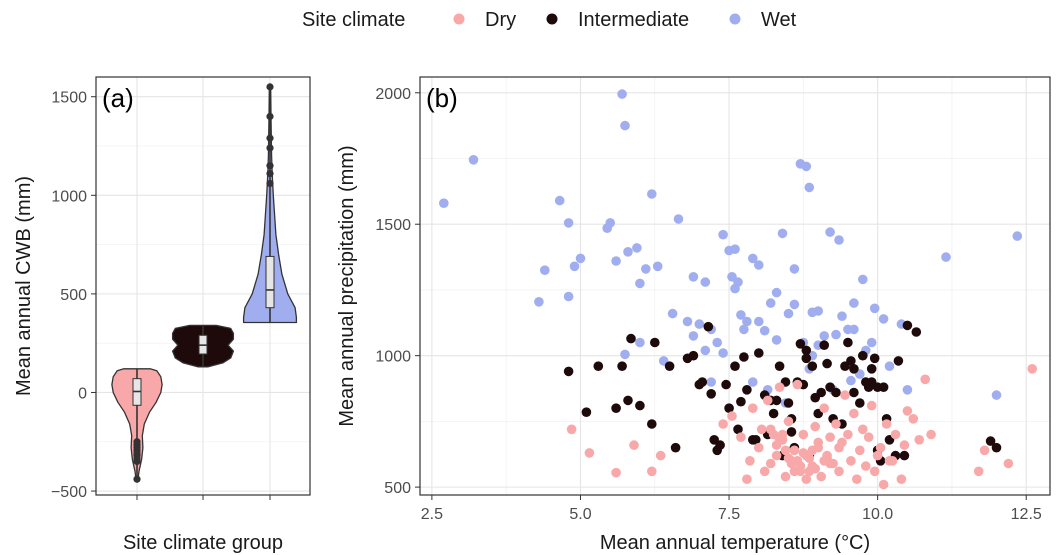 The image size is (1061, 555). What do you see at coordinates (69, 492) in the screenshot?
I see `y-tick-label: −500` at bounding box center [69, 492].